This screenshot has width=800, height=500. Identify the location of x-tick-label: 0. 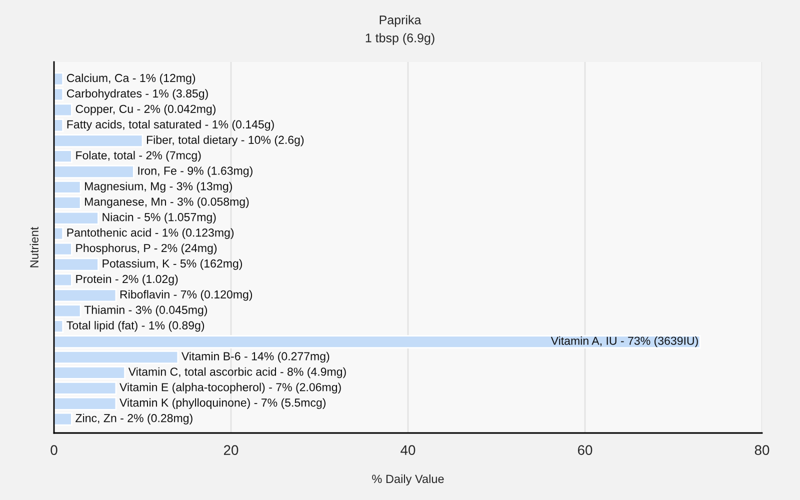
(54, 450).